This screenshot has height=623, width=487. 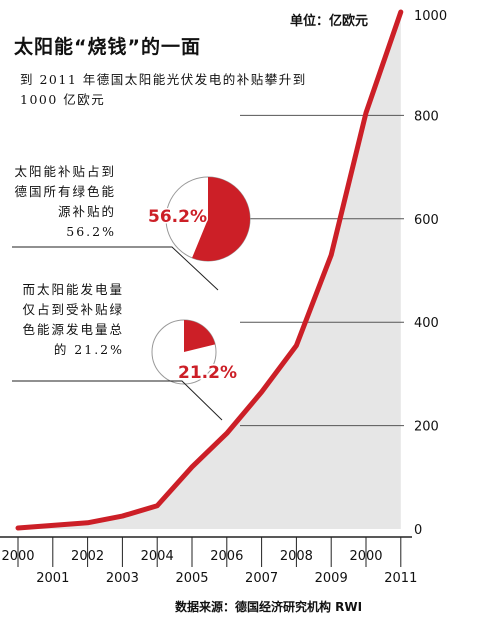 I want to click on x-tick-label: 2008, so click(x=296, y=556).